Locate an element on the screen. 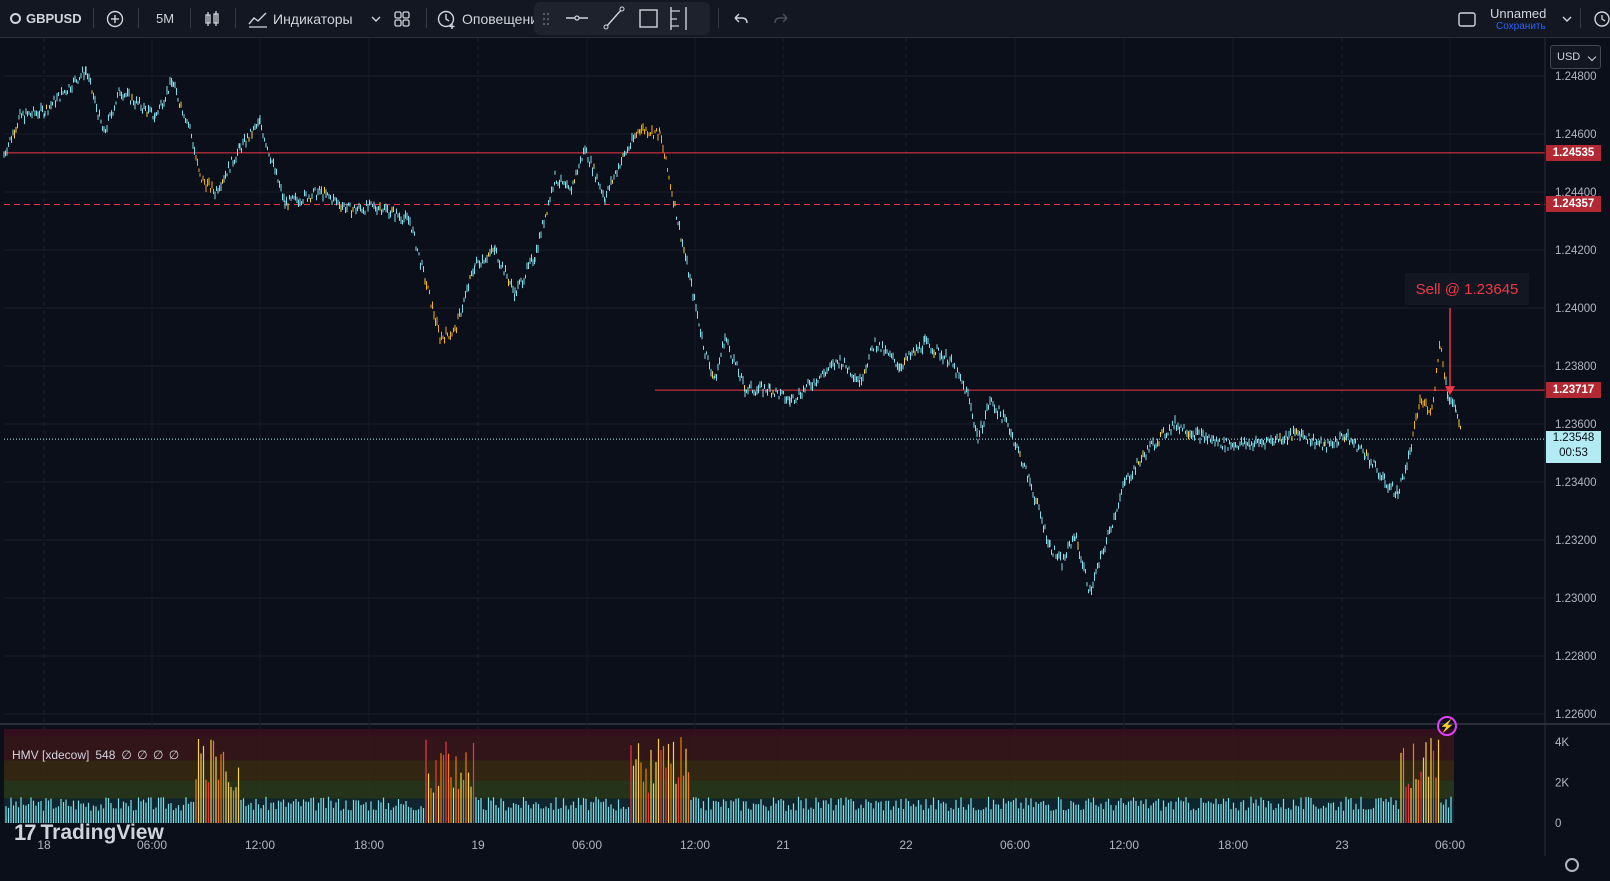 Image resolution: width=1610 pixels, height=881 pixels. drawing-tools is located at coordinates (615, 18).